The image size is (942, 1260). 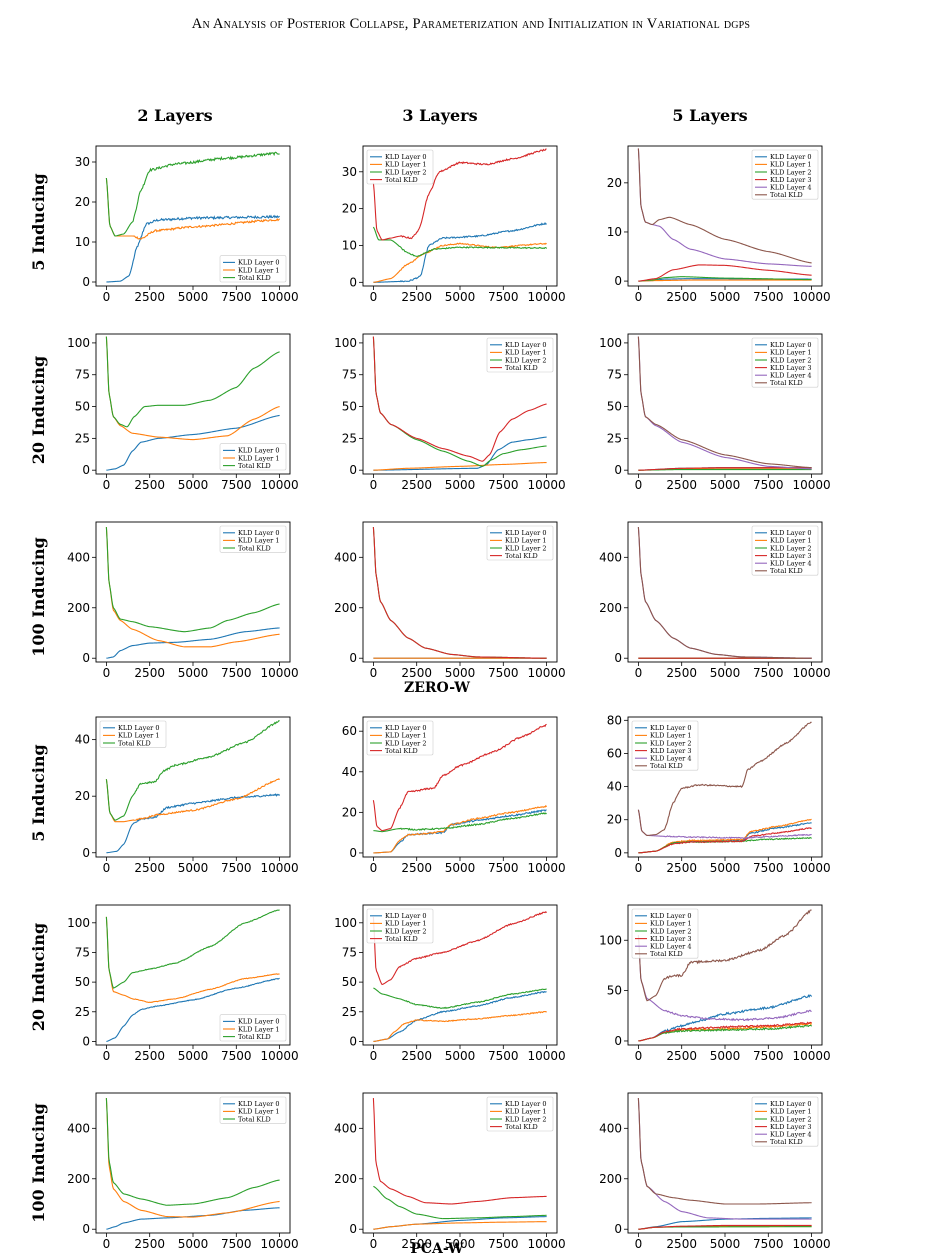 I want to click on row-label-zero-100: 100 Inducing, so click(x=38, y=597).